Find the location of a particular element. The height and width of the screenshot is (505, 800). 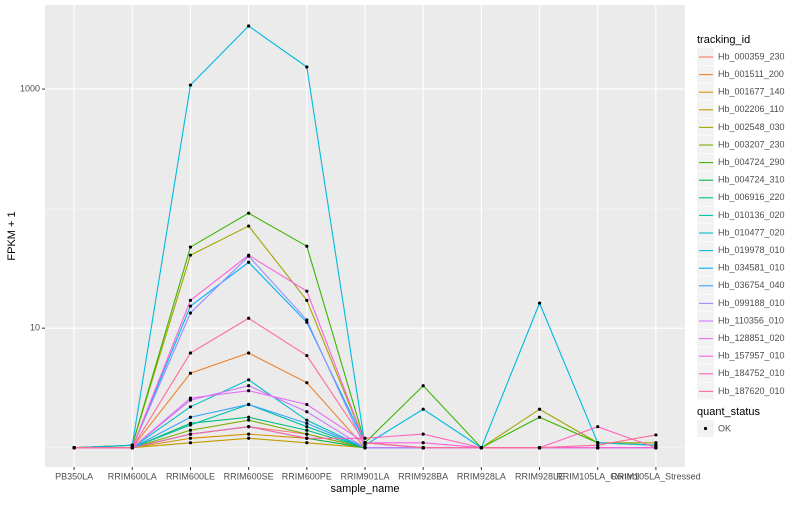

legend-point is located at coordinates (705, 428).